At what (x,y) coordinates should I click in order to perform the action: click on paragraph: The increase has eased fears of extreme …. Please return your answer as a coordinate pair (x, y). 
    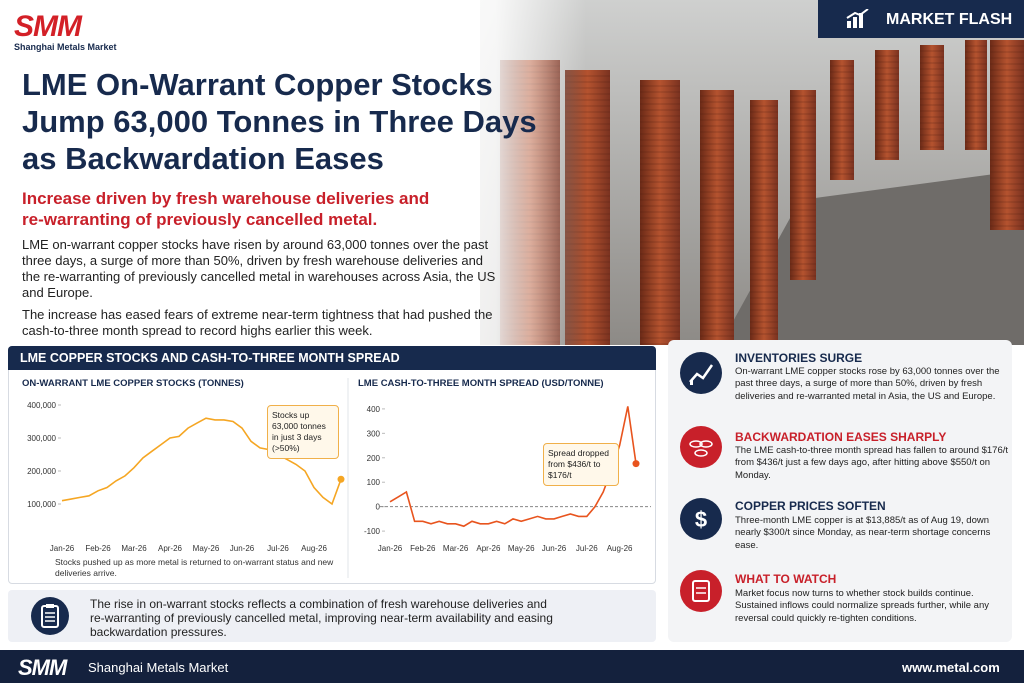
    Looking at the image, I should click on (257, 322).